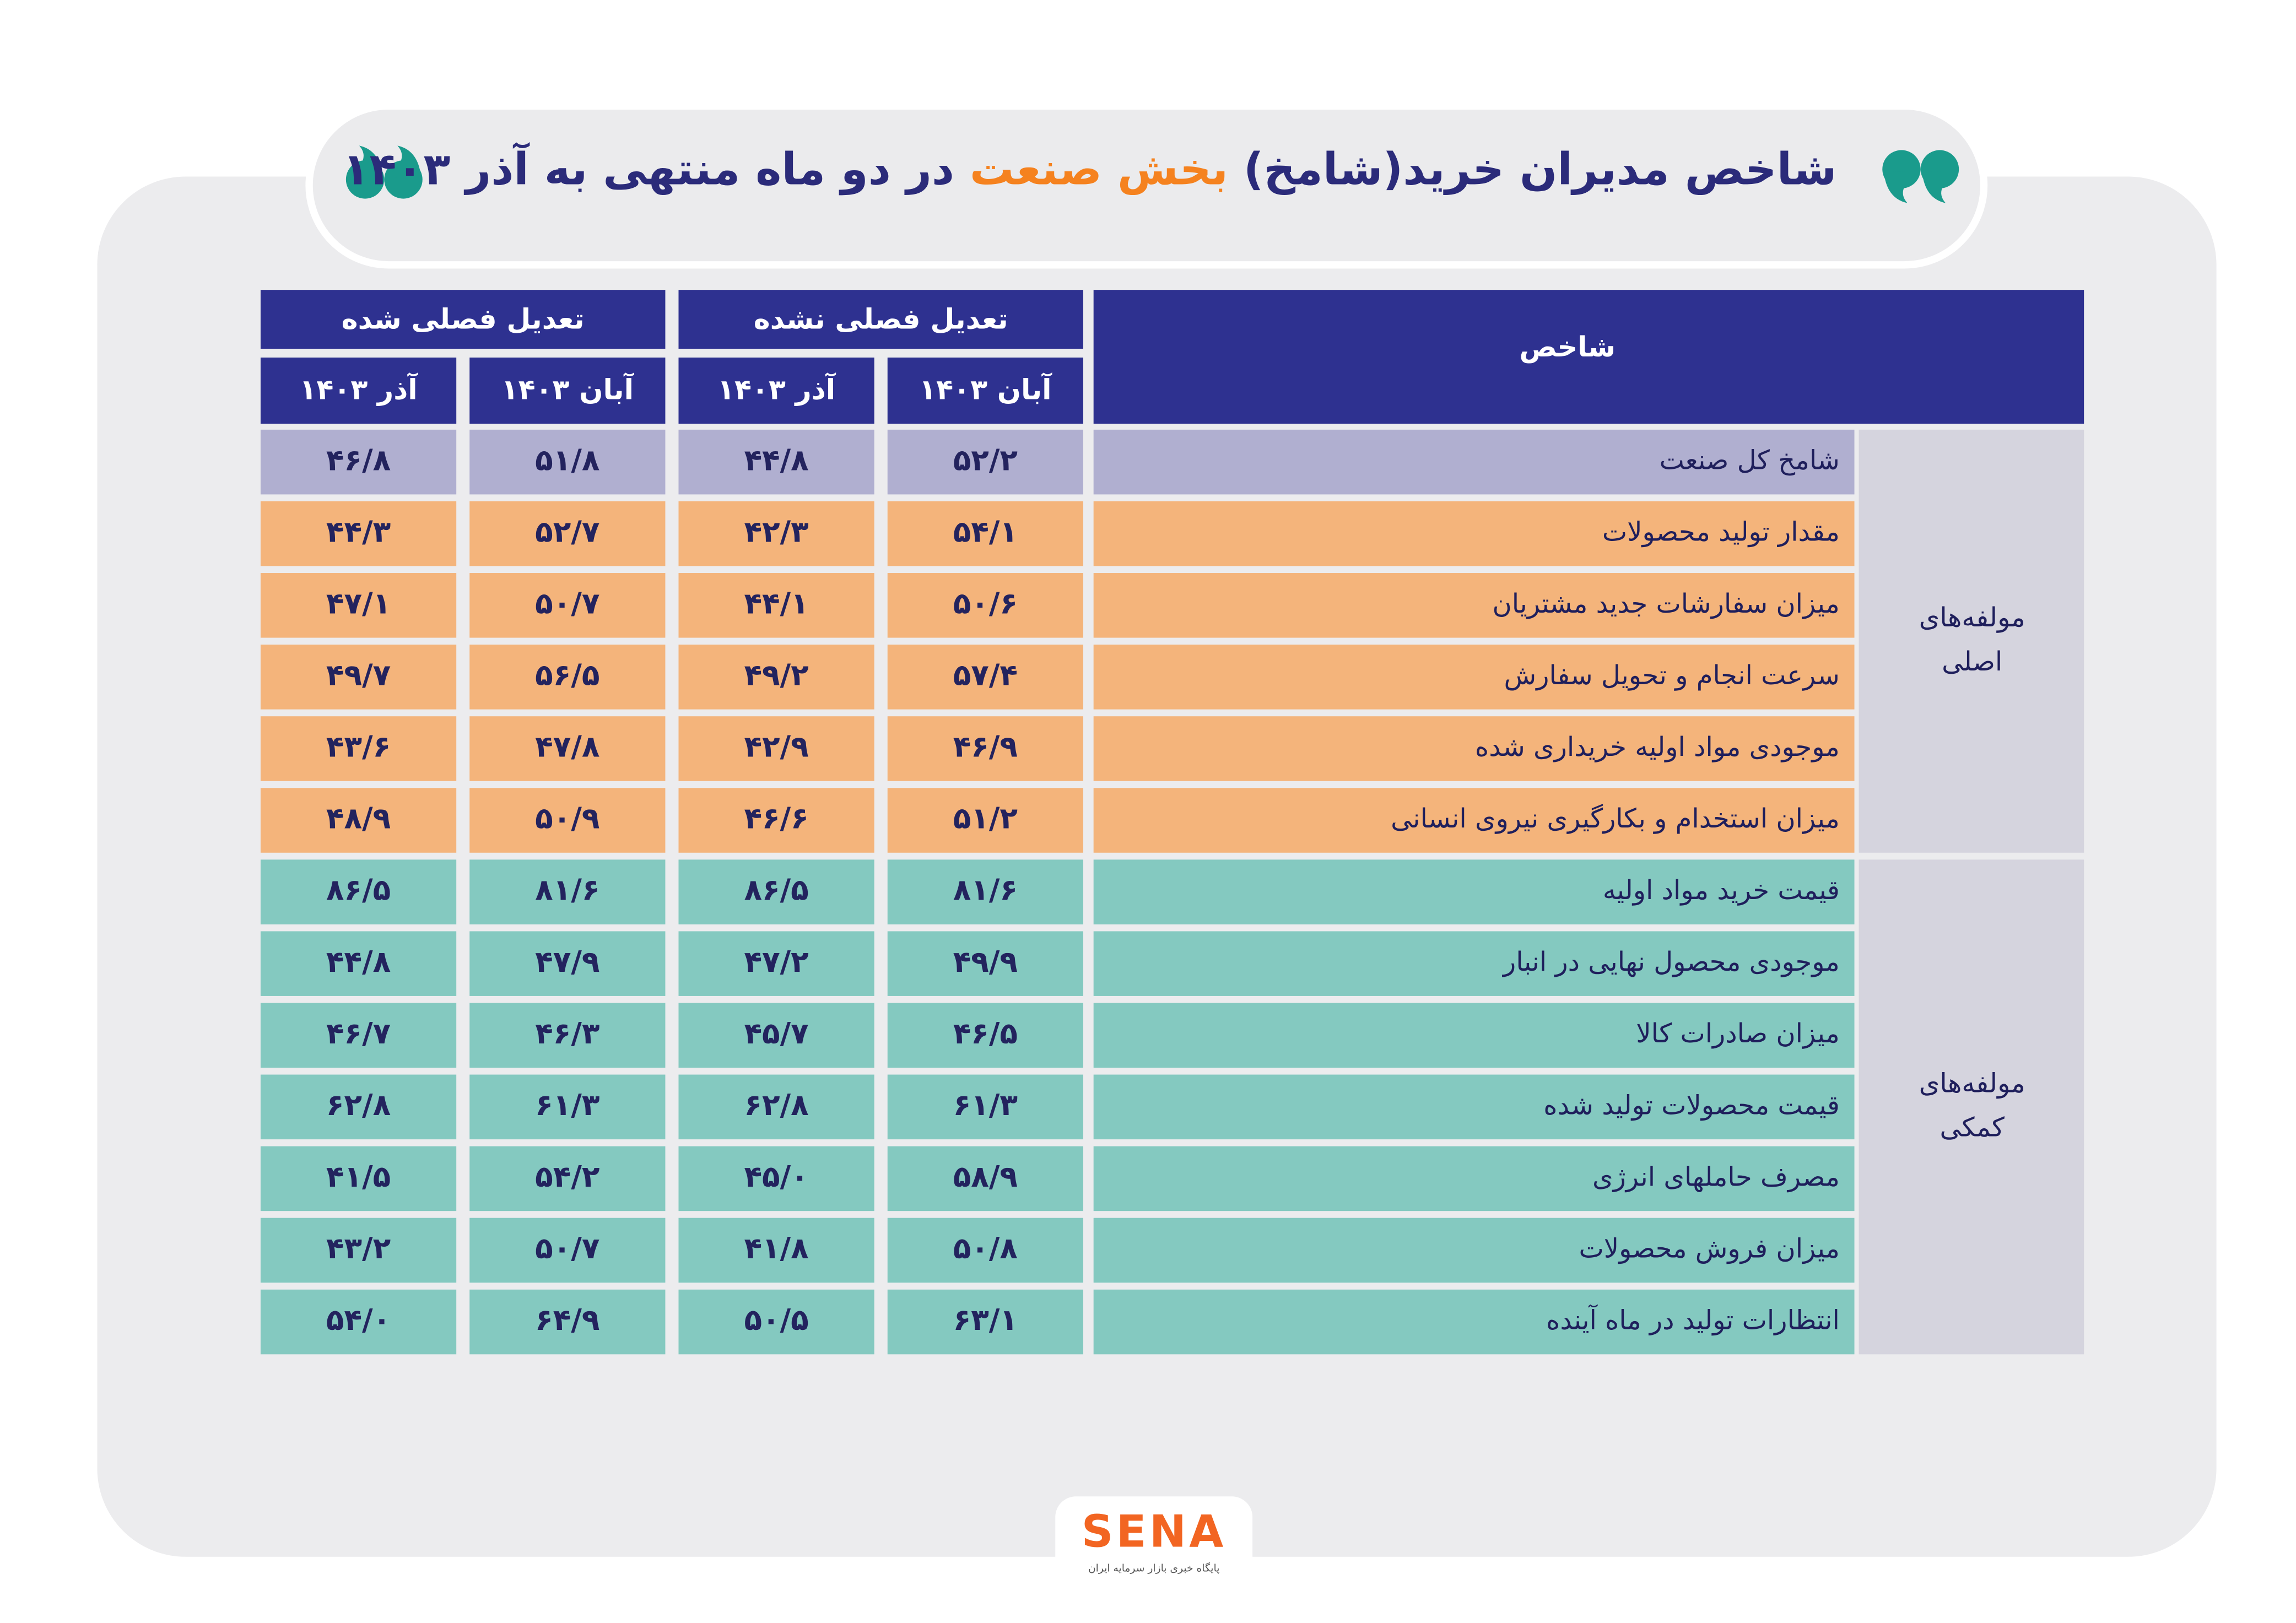 Image resolution: width=2296 pixels, height=1623 pixels. What do you see at coordinates (567, 1320) in the screenshot?
I see `value: ۶۴/۹` at bounding box center [567, 1320].